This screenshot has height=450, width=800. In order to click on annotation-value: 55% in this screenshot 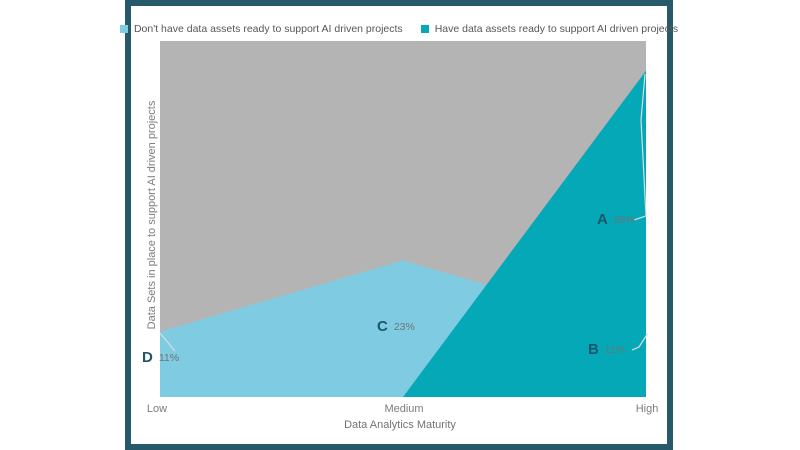, I will do `click(624, 219)`.